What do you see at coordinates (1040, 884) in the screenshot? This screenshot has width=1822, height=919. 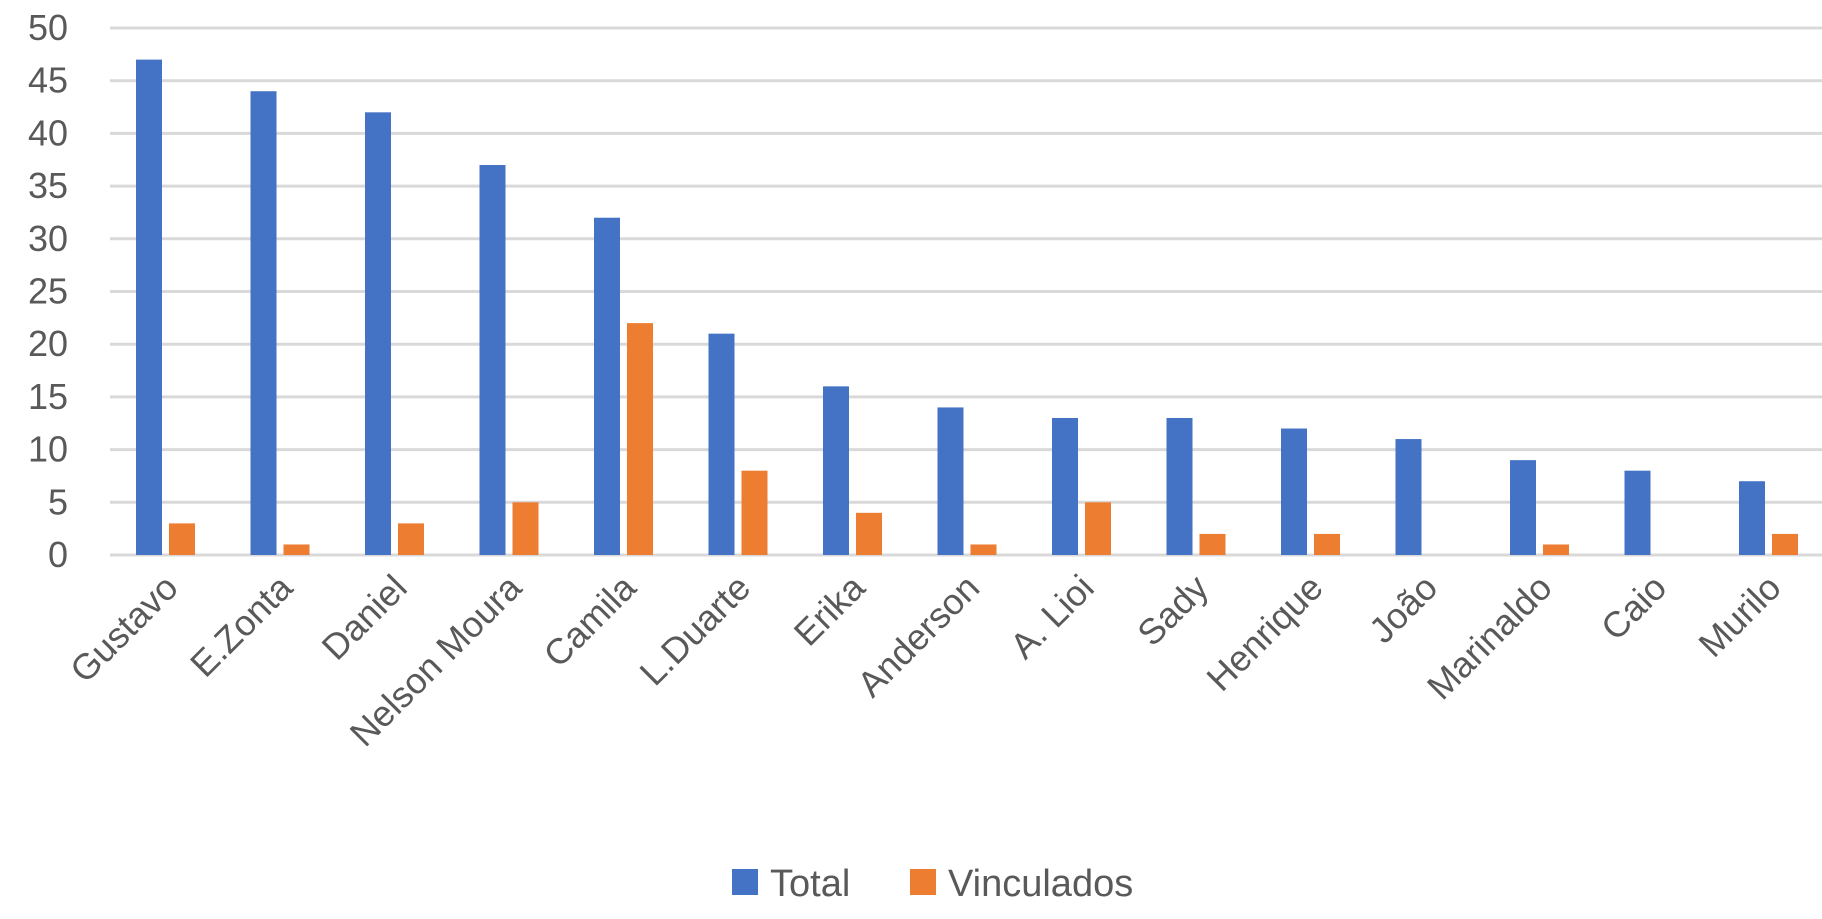 I see `legend-label-vinculados: Vinculados` at bounding box center [1040, 884].